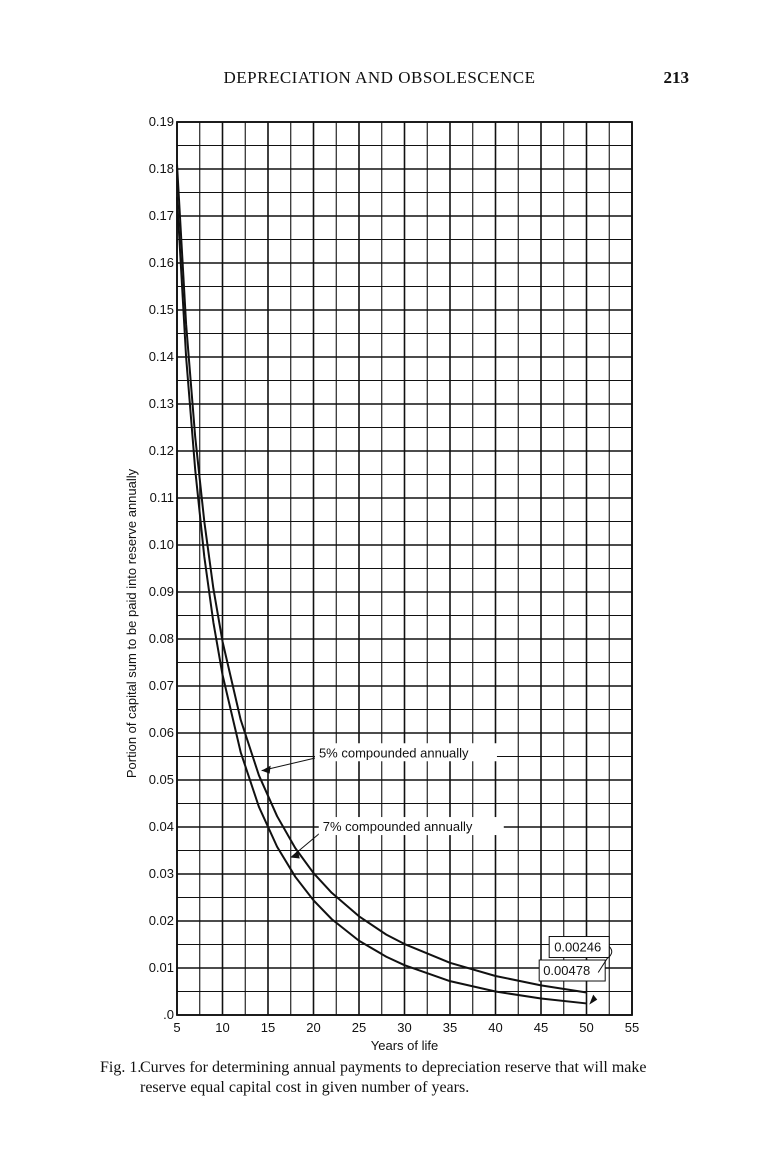 The width and height of the screenshot is (759, 1170). What do you see at coordinates (176, 1027) in the screenshot?
I see `x-tick-label: 5` at bounding box center [176, 1027].